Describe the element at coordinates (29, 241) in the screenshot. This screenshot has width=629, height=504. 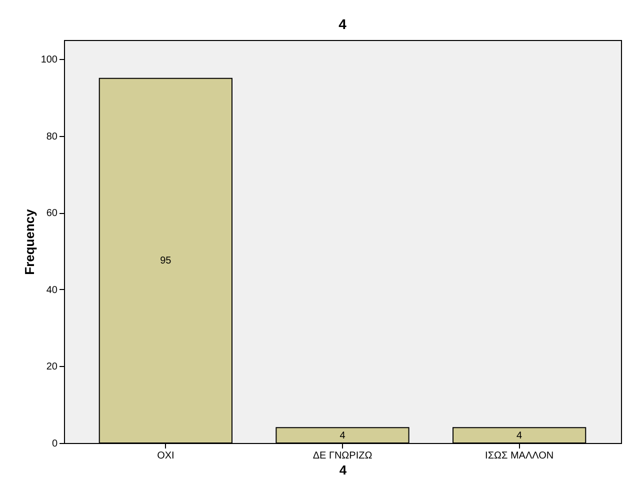
I see `y-axis-title: Frequency` at that location.